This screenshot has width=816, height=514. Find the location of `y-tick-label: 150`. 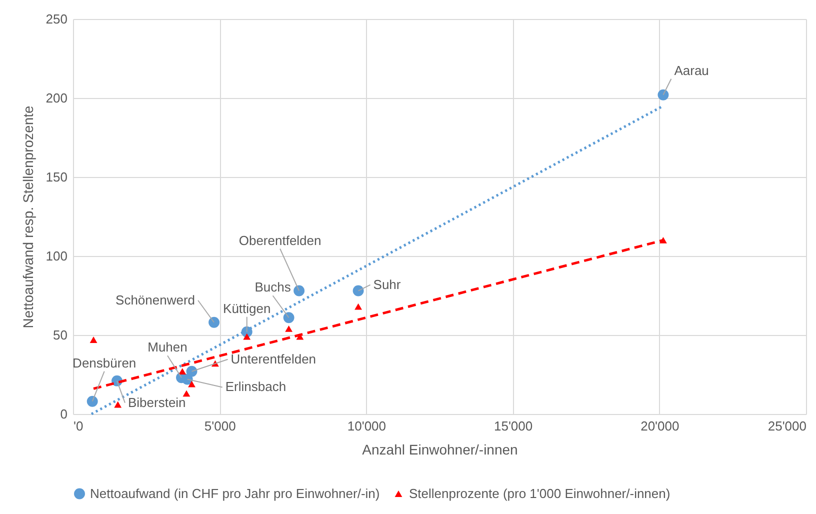

y-tick-label: 150 is located at coordinates (57, 177).